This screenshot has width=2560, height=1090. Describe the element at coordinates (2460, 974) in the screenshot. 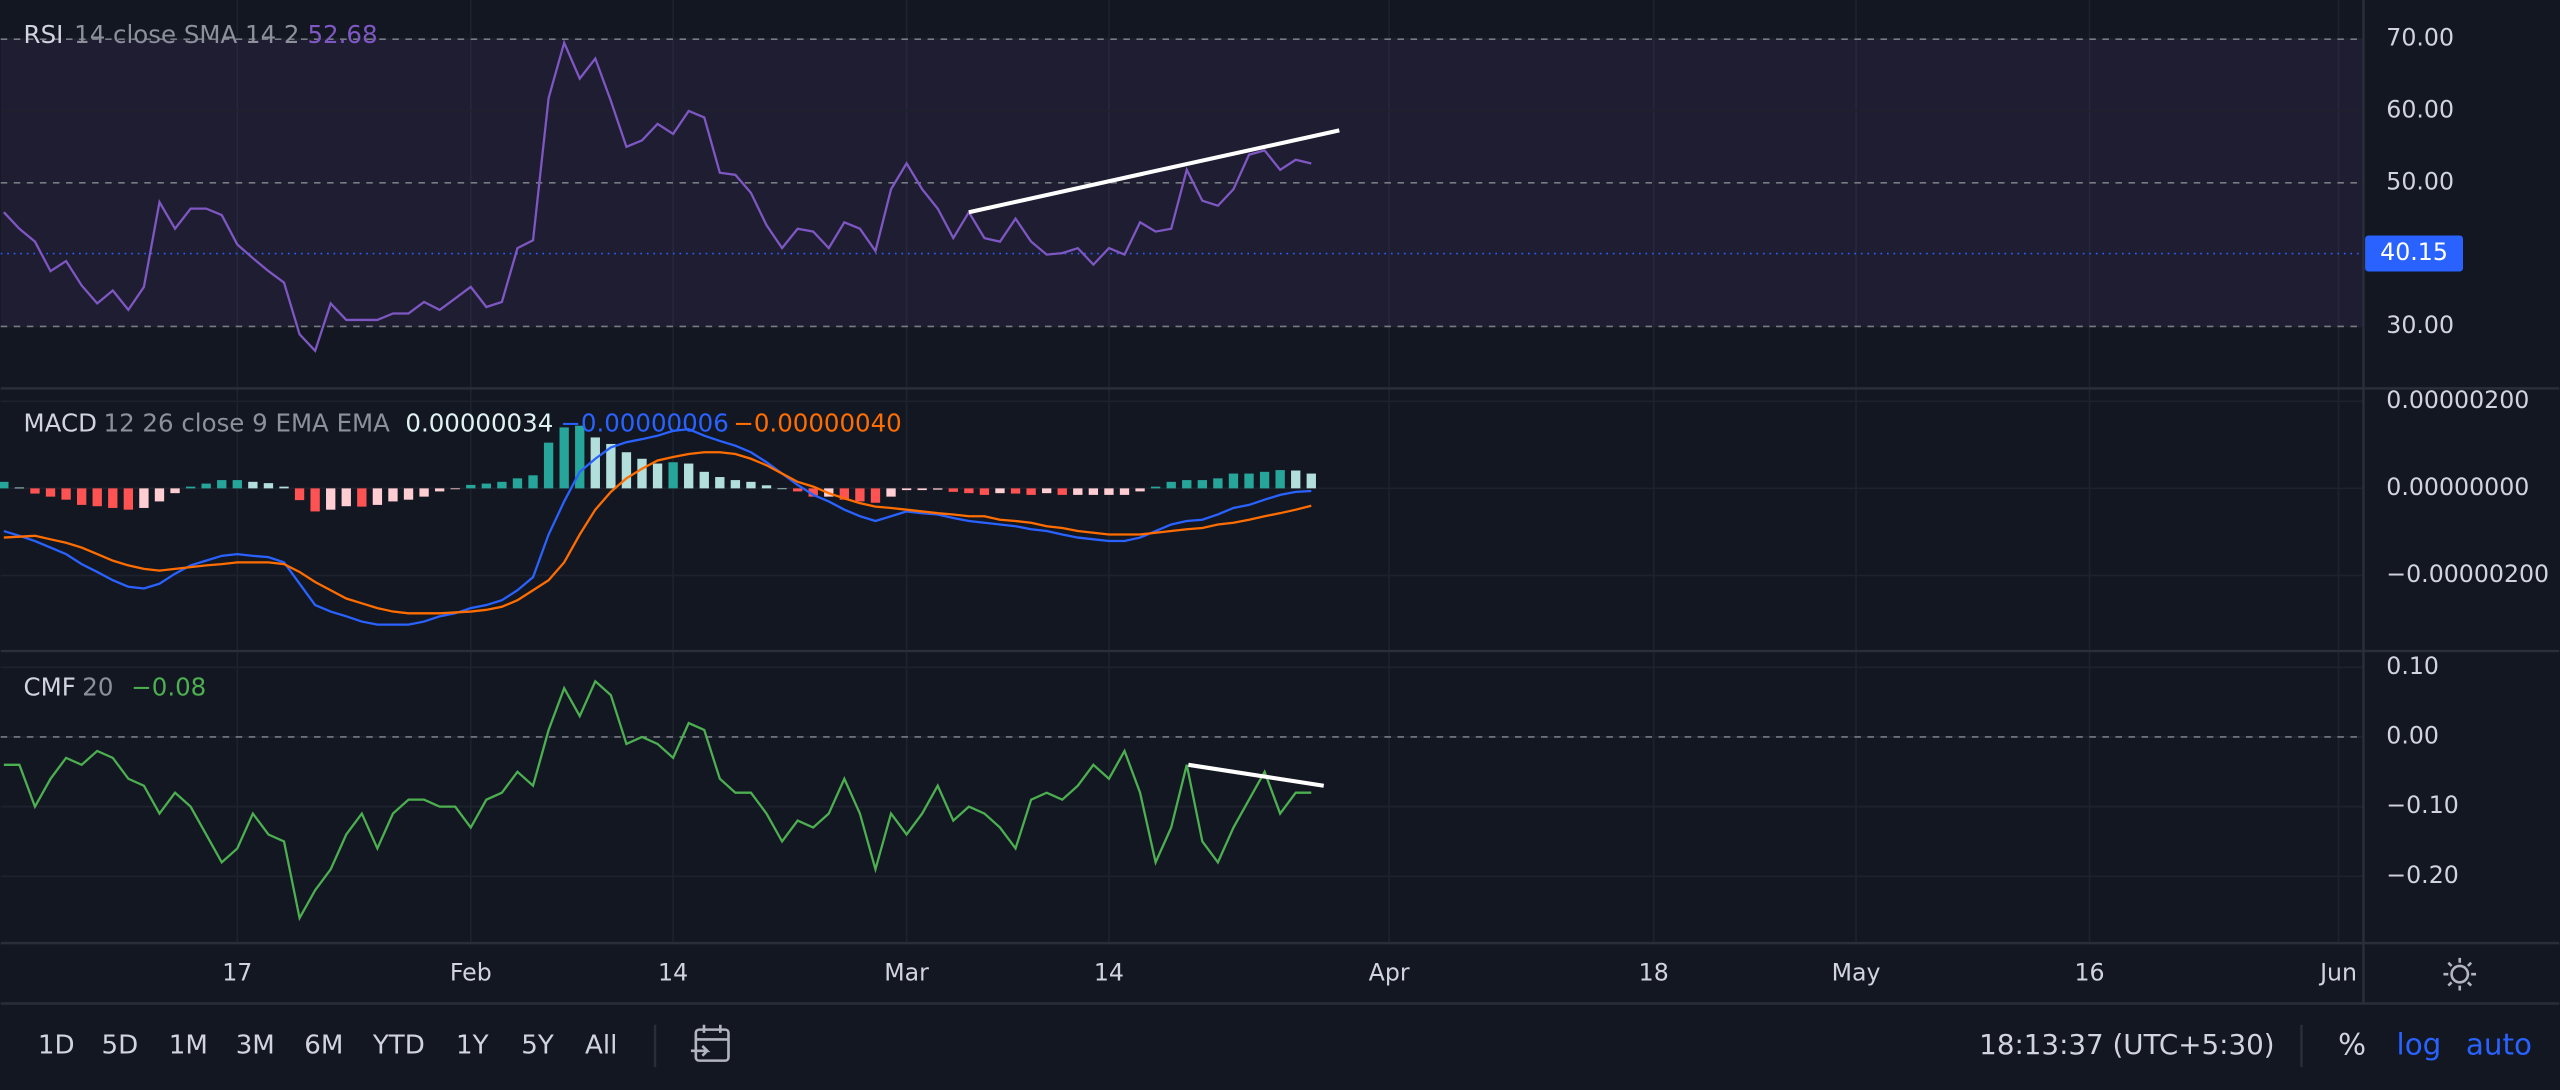

I see `settings-icon` at that location.